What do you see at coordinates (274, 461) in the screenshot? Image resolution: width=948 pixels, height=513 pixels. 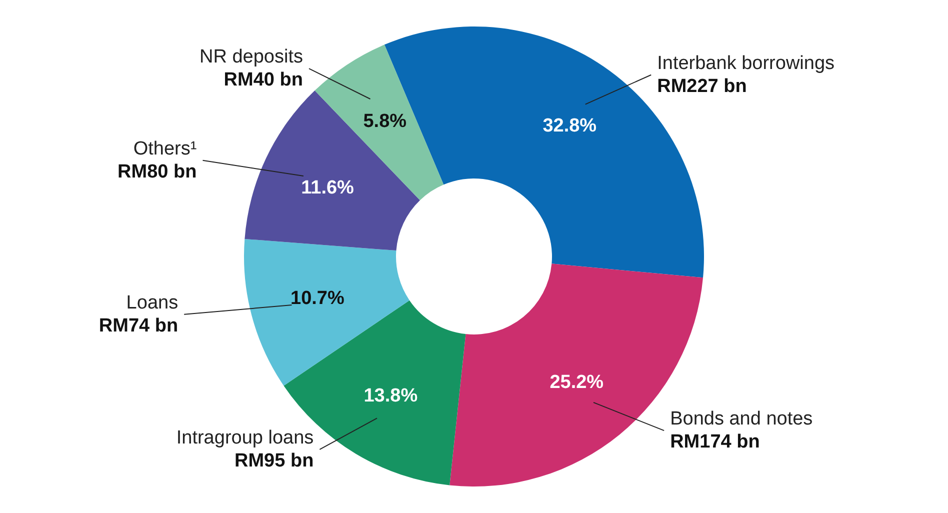 I see `text: RM95 bn` at bounding box center [274, 461].